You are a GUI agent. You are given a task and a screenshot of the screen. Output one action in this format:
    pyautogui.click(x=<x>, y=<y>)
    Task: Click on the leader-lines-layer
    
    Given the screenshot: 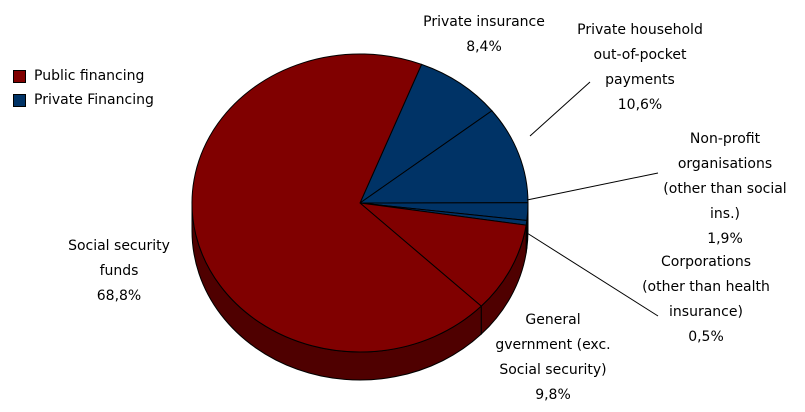 What is the action you would take?
    pyautogui.click(x=592, y=199)
    